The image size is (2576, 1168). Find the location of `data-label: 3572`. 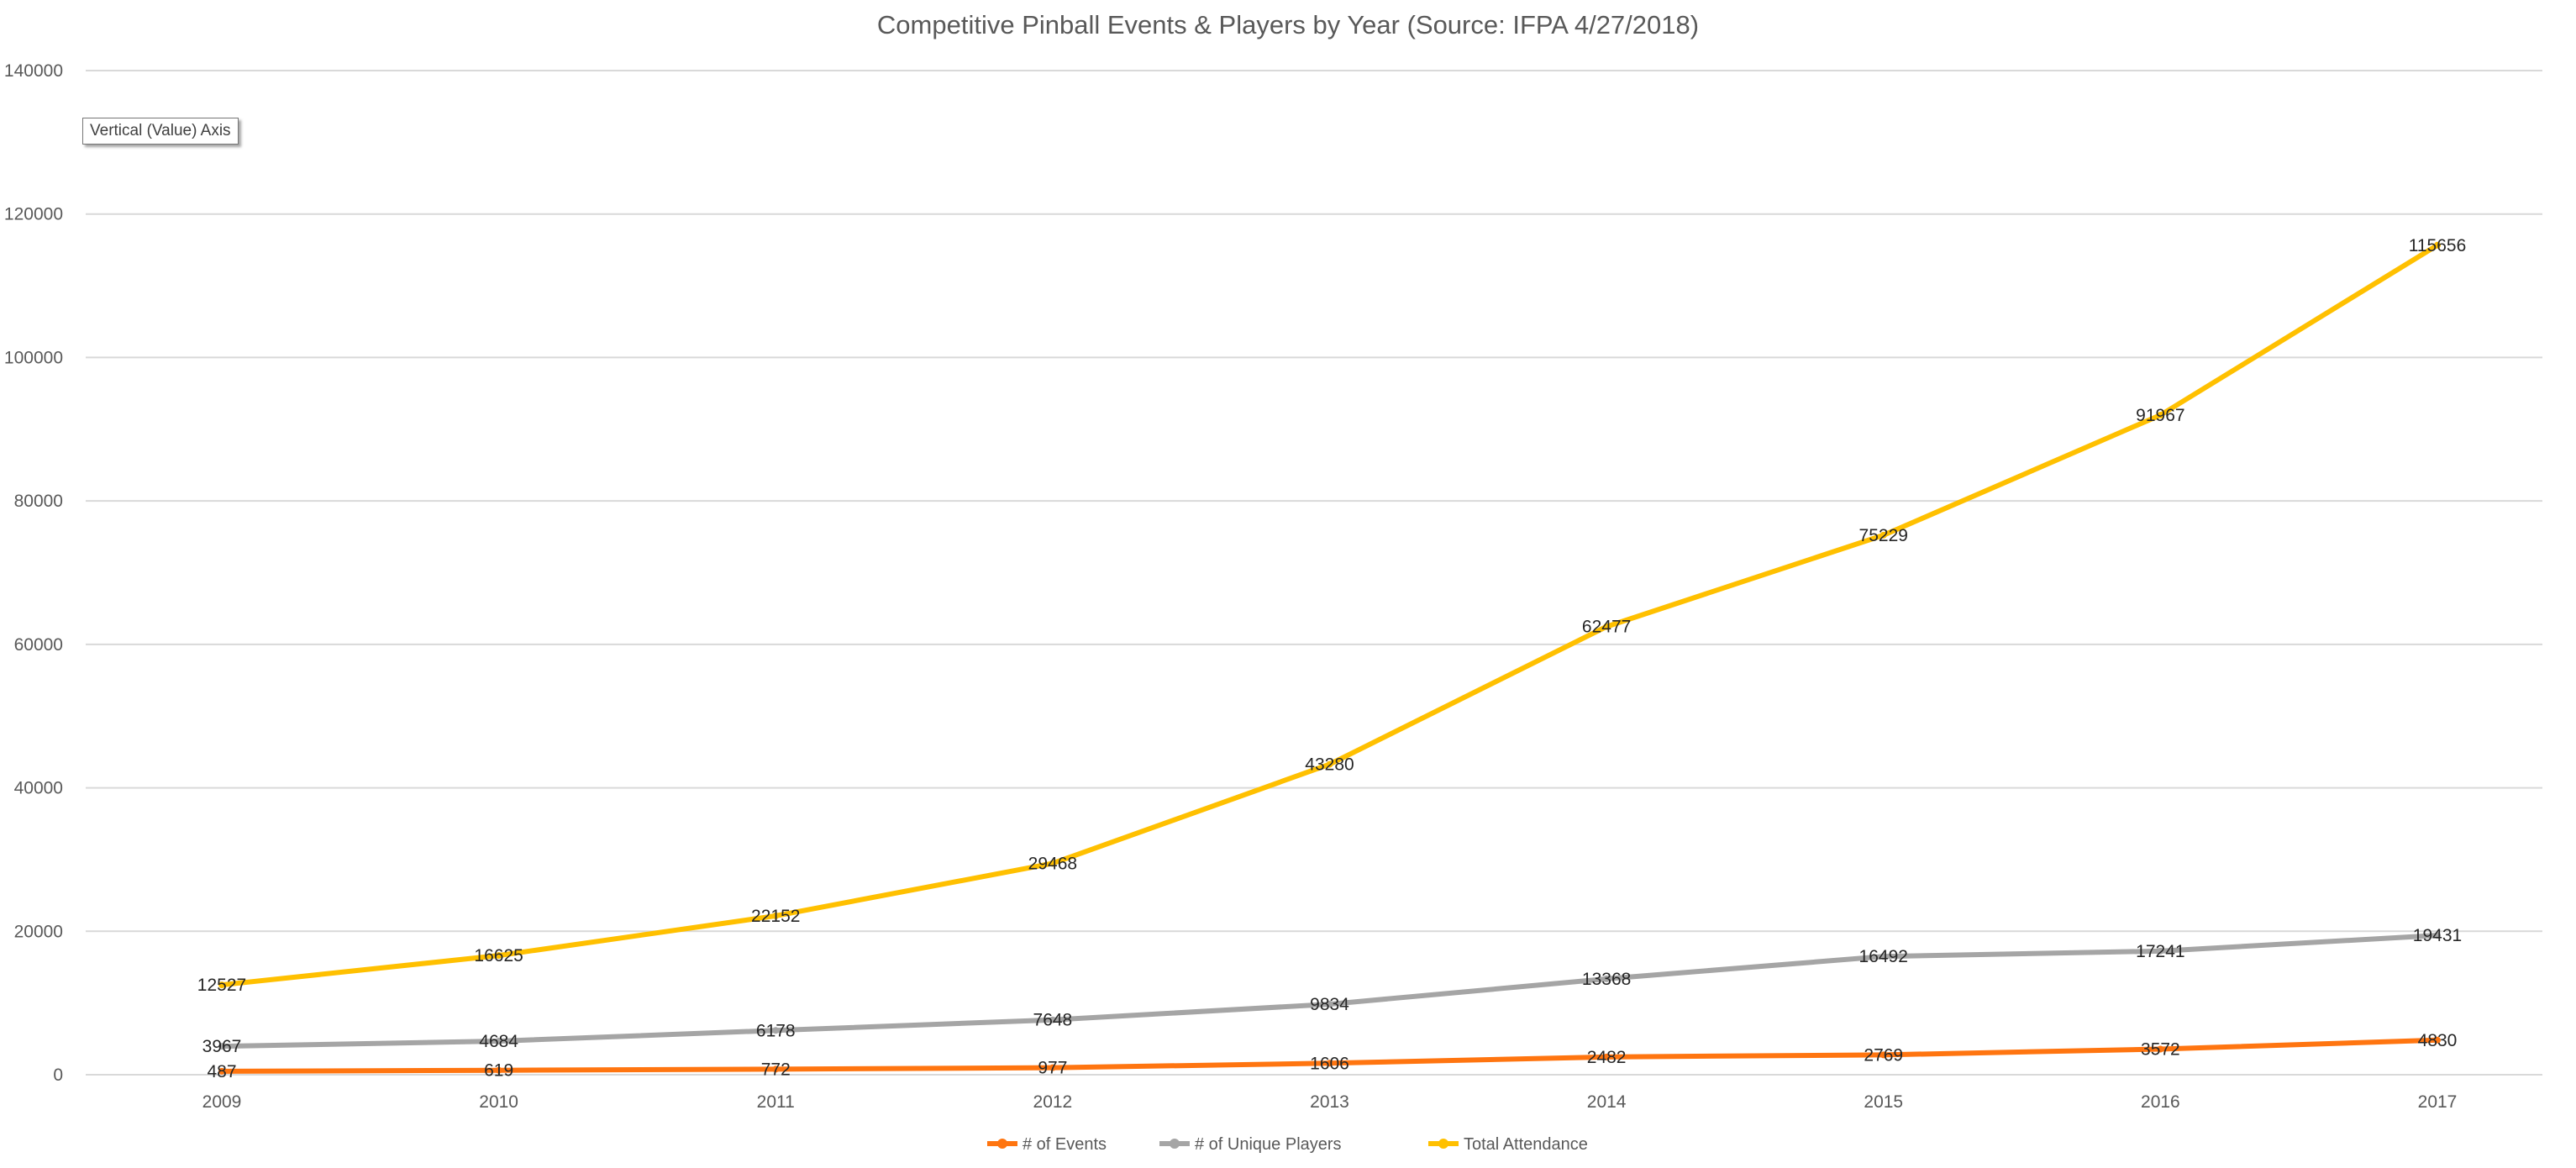

data-label: 3572 is located at coordinates (2160, 1050).